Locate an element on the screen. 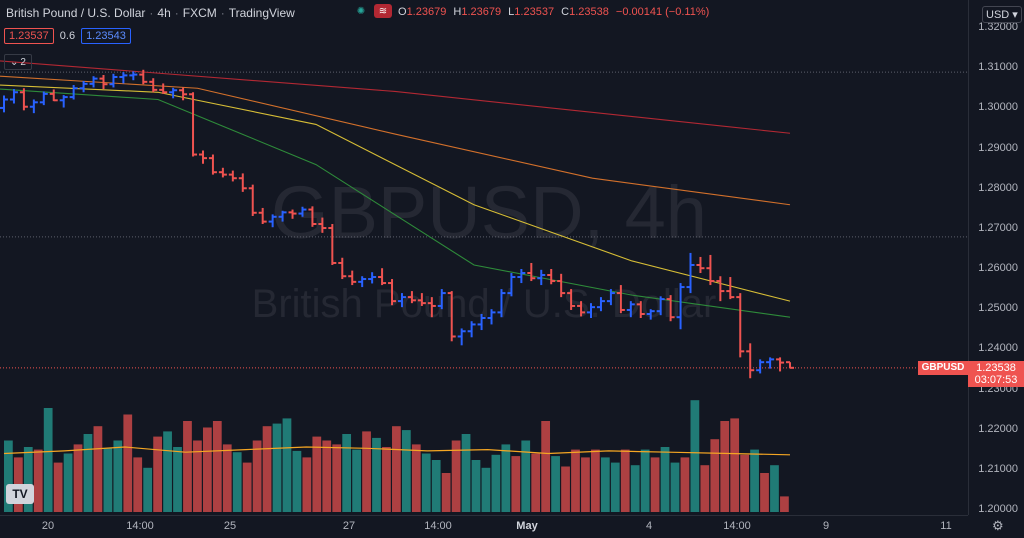 The image size is (1024, 538). last-price-value: 1.23538 is located at coordinates (996, 367).